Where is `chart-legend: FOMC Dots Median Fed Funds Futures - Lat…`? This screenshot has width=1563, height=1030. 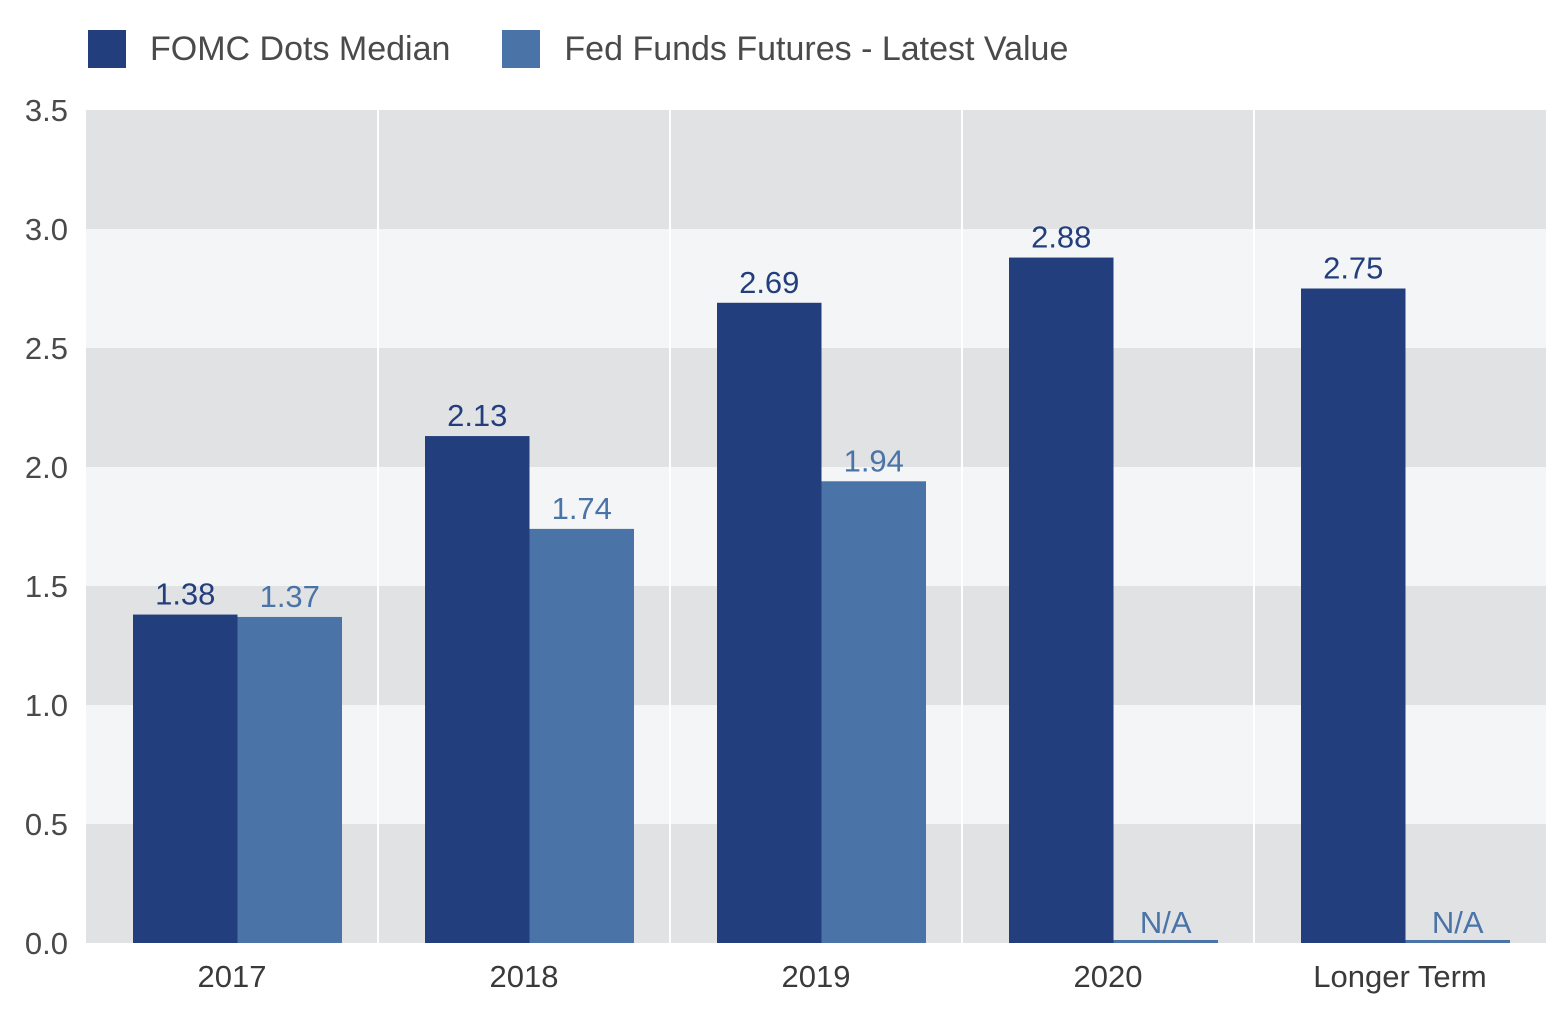
chart-legend: FOMC Dots Median Fed Funds Futures - Lat… is located at coordinates (604, 49).